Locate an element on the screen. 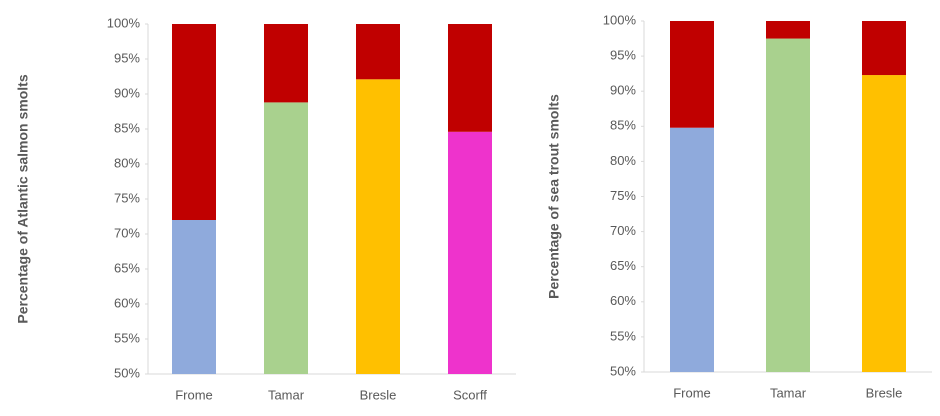 The width and height of the screenshot is (940, 416). x-tick-label: Scorff is located at coordinates (470, 394).